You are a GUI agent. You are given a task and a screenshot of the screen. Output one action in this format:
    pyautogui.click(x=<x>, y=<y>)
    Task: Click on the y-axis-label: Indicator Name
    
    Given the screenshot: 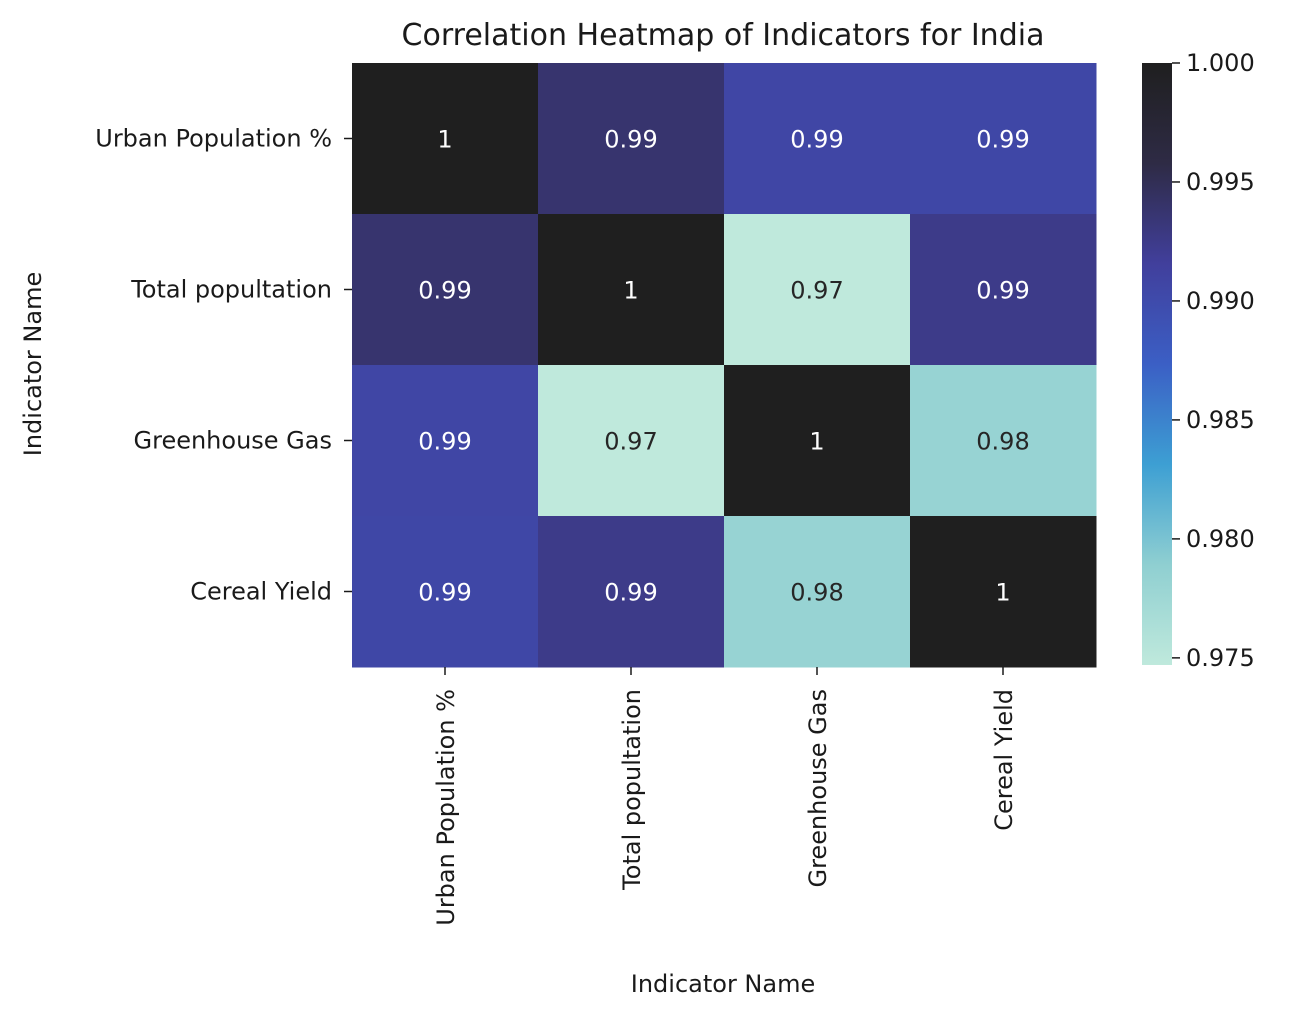 What is the action you would take?
    pyautogui.click(x=33, y=364)
    